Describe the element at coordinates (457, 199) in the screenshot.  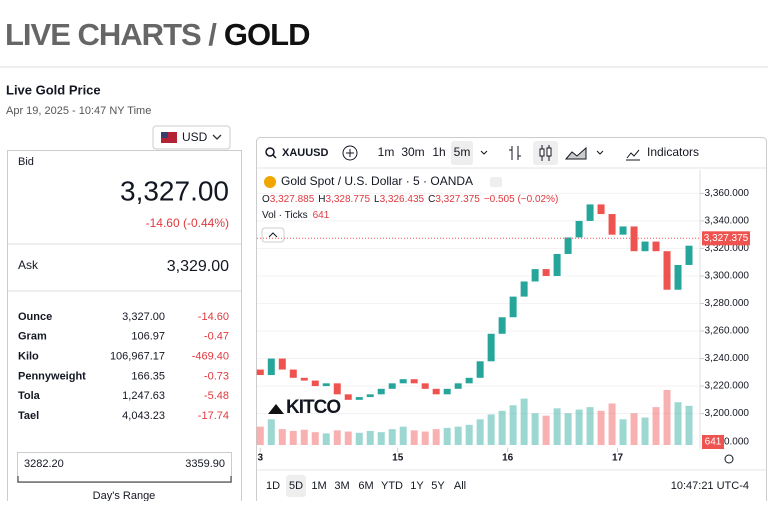
I see `ohlc-value: 3,327.375` at that location.